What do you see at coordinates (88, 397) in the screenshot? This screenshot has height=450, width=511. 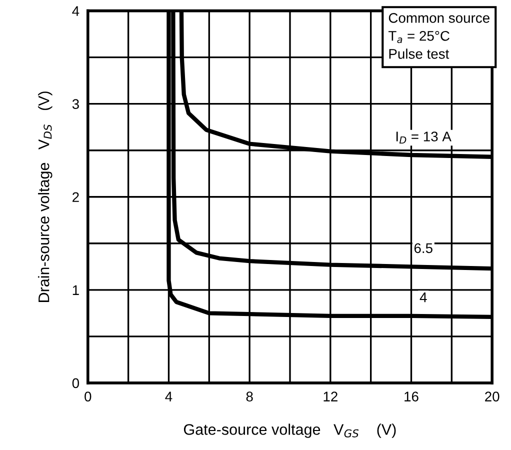 I see `x-tick-label: 0` at bounding box center [88, 397].